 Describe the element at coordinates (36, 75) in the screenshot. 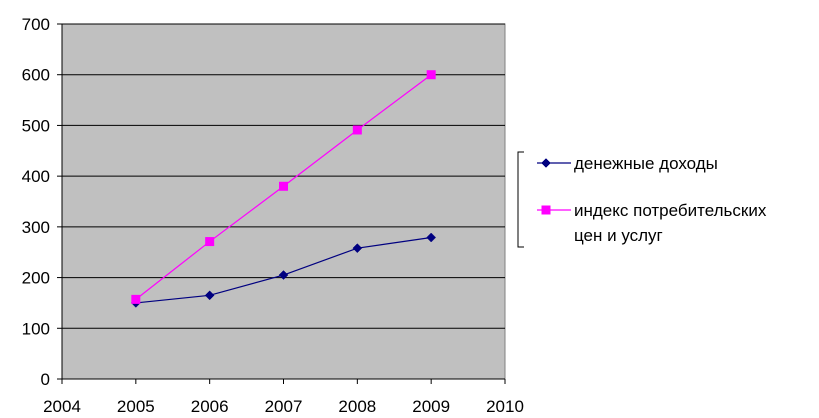

I see `y-tick-label: 600` at that location.